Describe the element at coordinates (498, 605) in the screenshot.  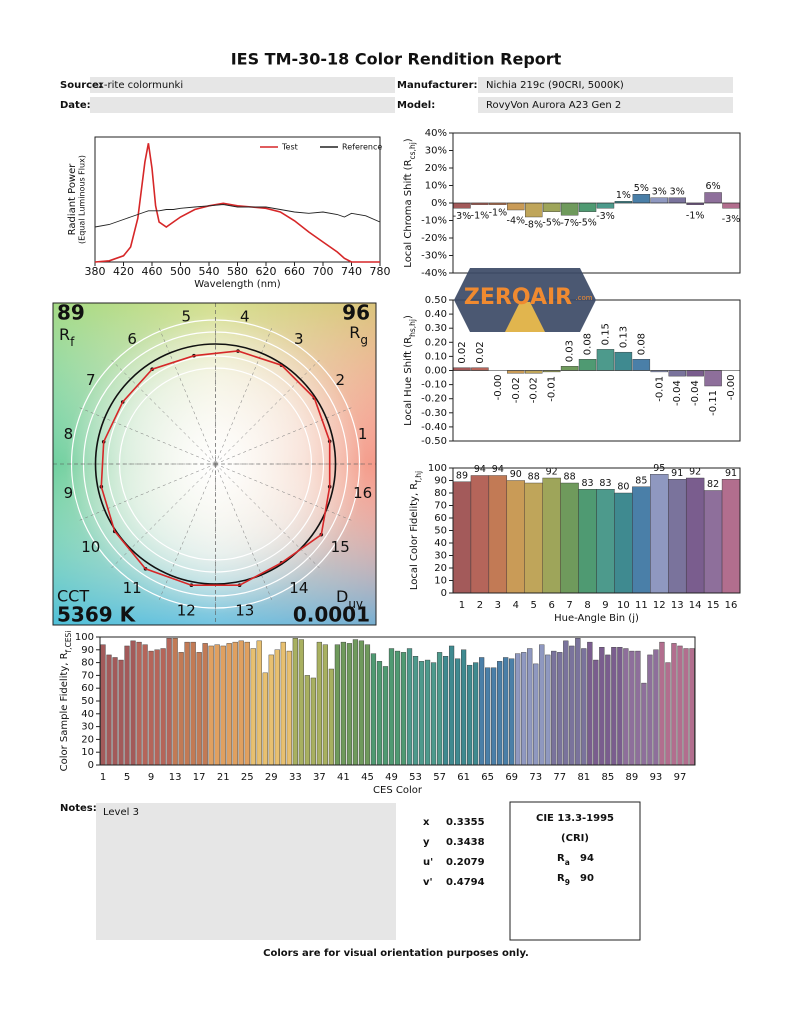
I see `x-tick-label: 3` at that location.